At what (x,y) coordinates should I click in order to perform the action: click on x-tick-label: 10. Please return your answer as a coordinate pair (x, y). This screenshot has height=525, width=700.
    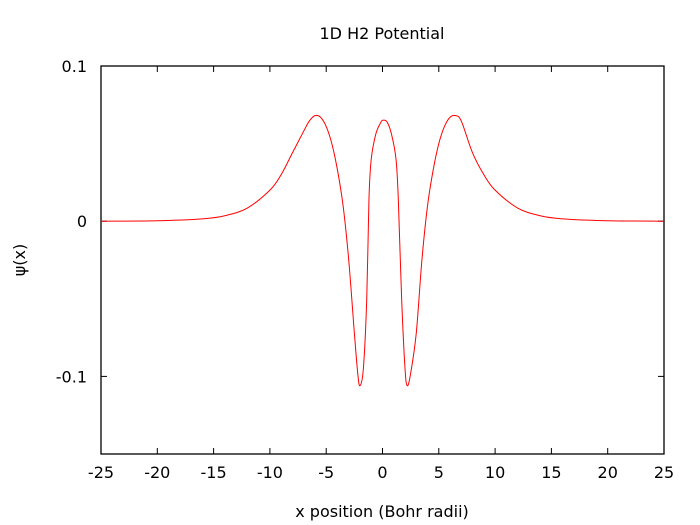
    Looking at the image, I should click on (495, 472).